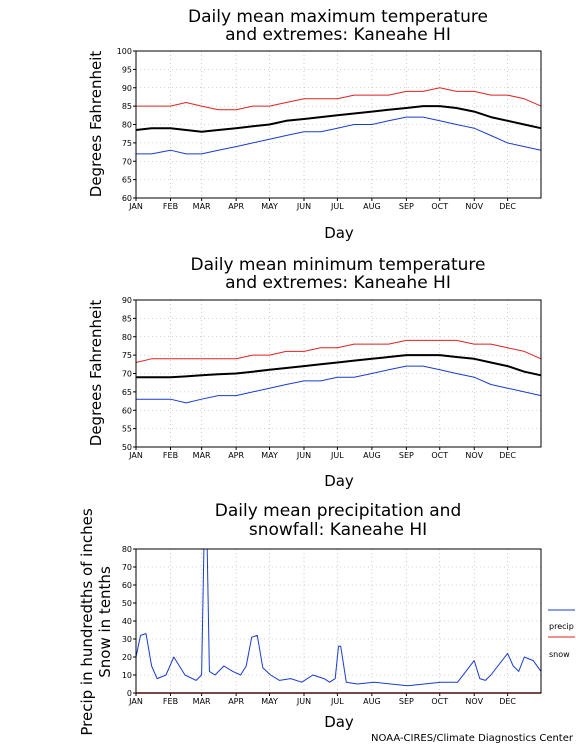 This screenshot has height=745, width=576. I want to click on chart2-ytick-label: 70, so click(127, 374).